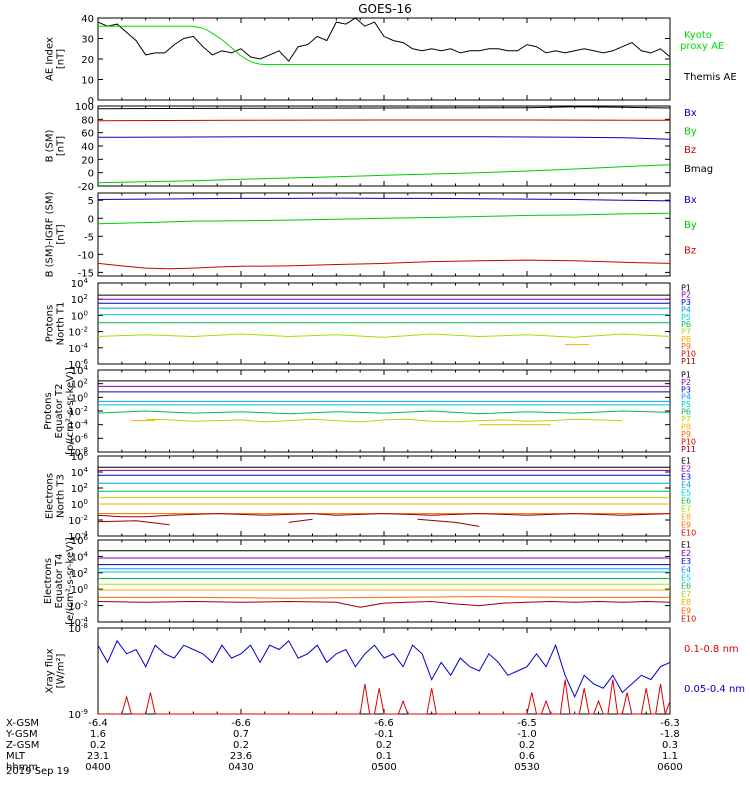  What do you see at coordinates (702, 46) in the screenshot?
I see `legend-label: proxy AE` at bounding box center [702, 46].